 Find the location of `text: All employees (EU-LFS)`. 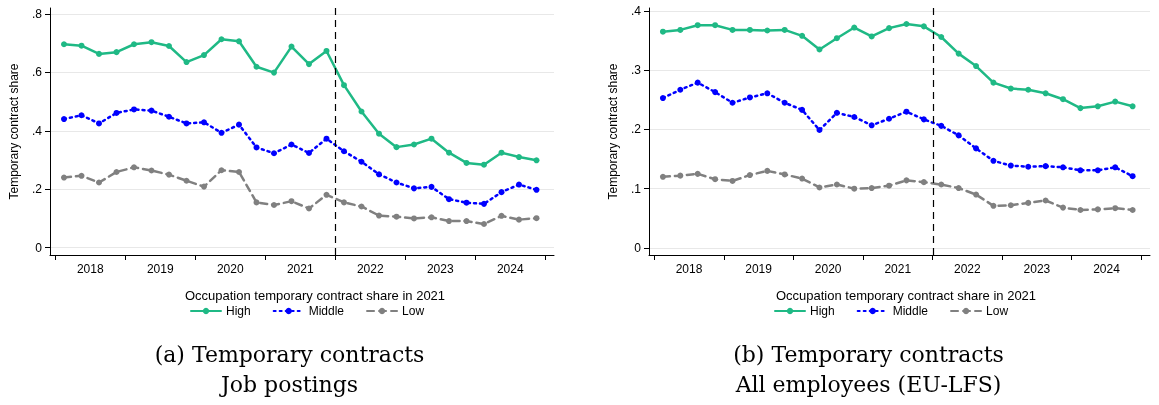

text: All employees (EU-LFS) is located at coordinates (868, 384).